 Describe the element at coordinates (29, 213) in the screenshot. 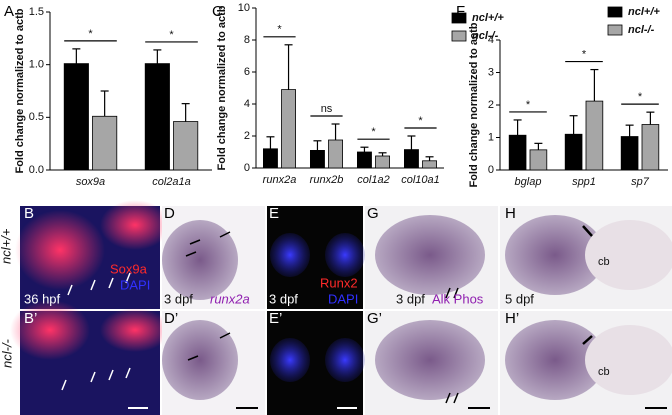

I see `panel-letter: B` at that location.